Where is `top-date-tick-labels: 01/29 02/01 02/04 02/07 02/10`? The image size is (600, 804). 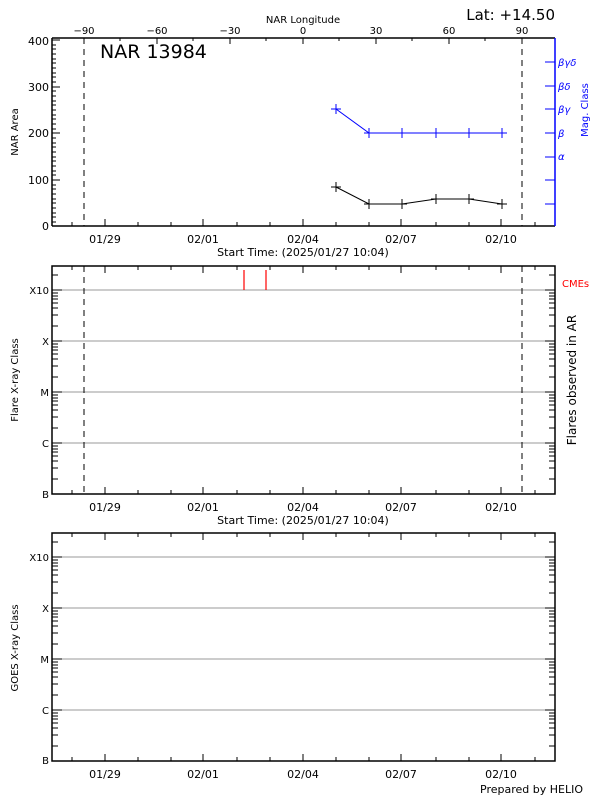
top-date-tick-labels: 01/29 02/01 02/04 02/07 02/10 is located at coordinates (303, 239).